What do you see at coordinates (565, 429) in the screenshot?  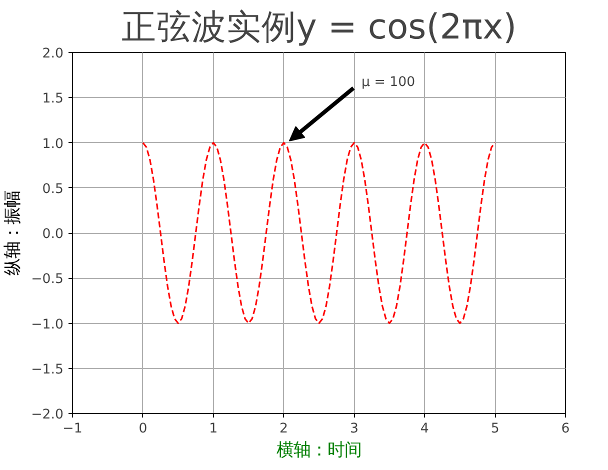 I see `x-tick-label: 6` at bounding box center [565, 429].